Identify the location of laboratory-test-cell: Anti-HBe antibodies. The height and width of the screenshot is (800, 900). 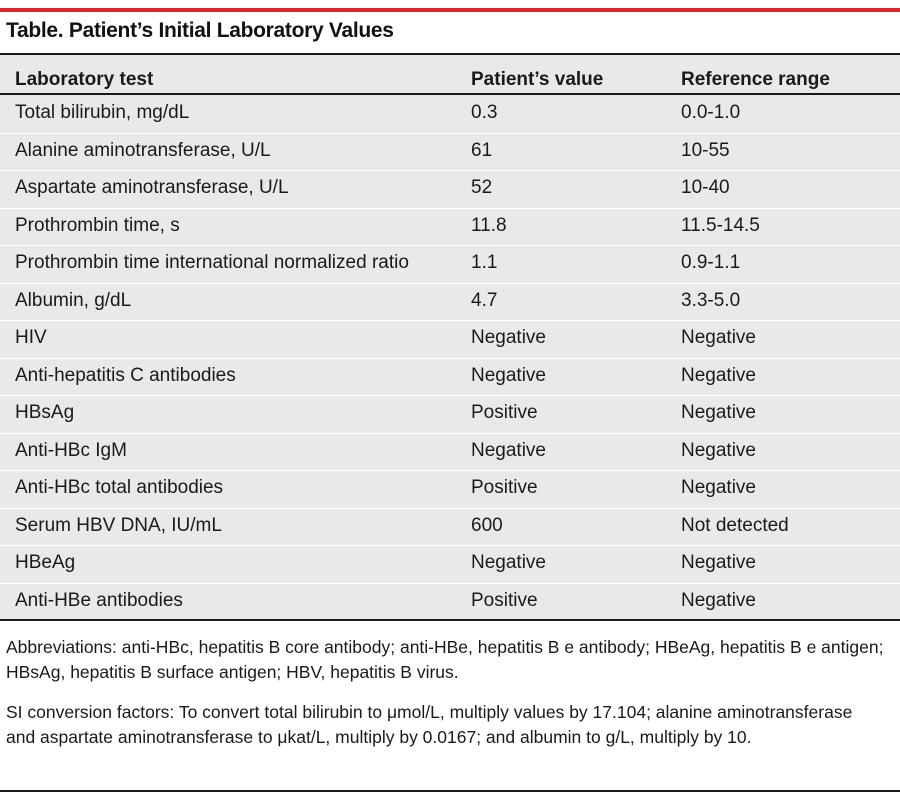
(99, 600).